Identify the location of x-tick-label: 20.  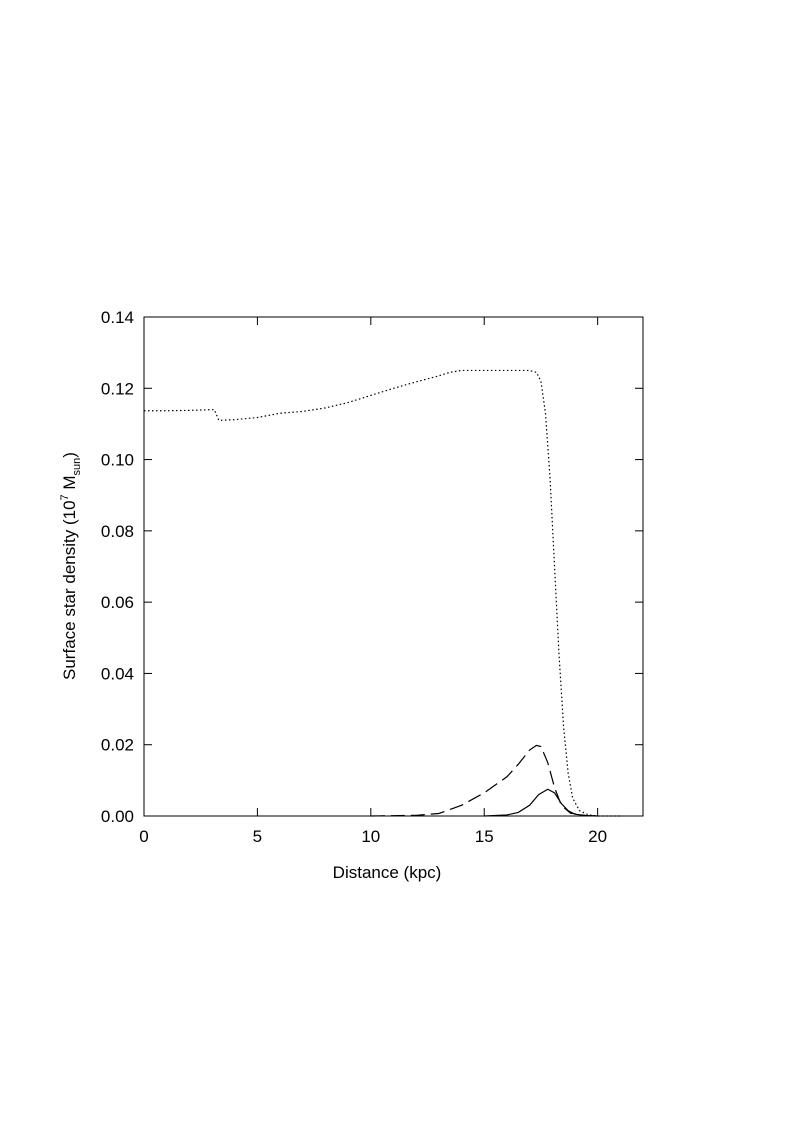
(597, 836).